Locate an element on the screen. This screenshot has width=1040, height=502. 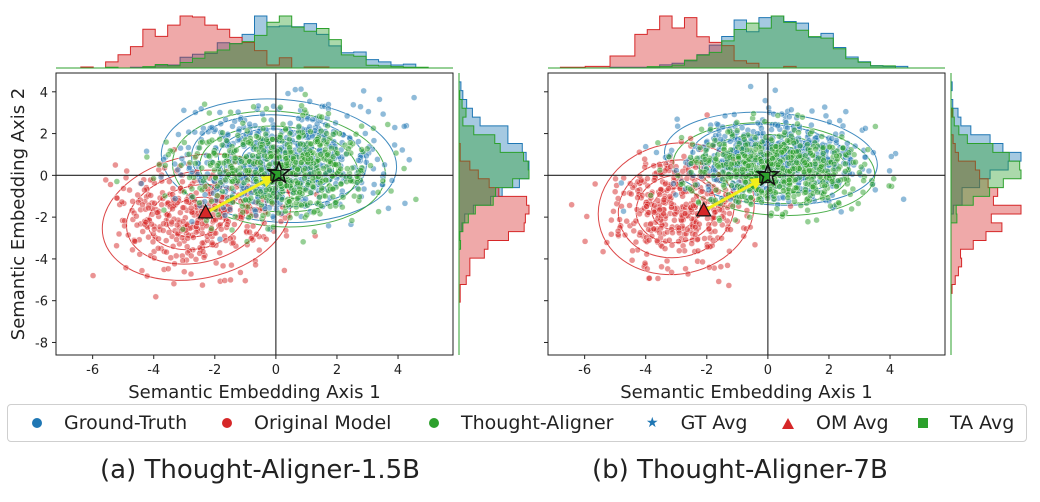
contour-line is located at coordinates (279, 161).